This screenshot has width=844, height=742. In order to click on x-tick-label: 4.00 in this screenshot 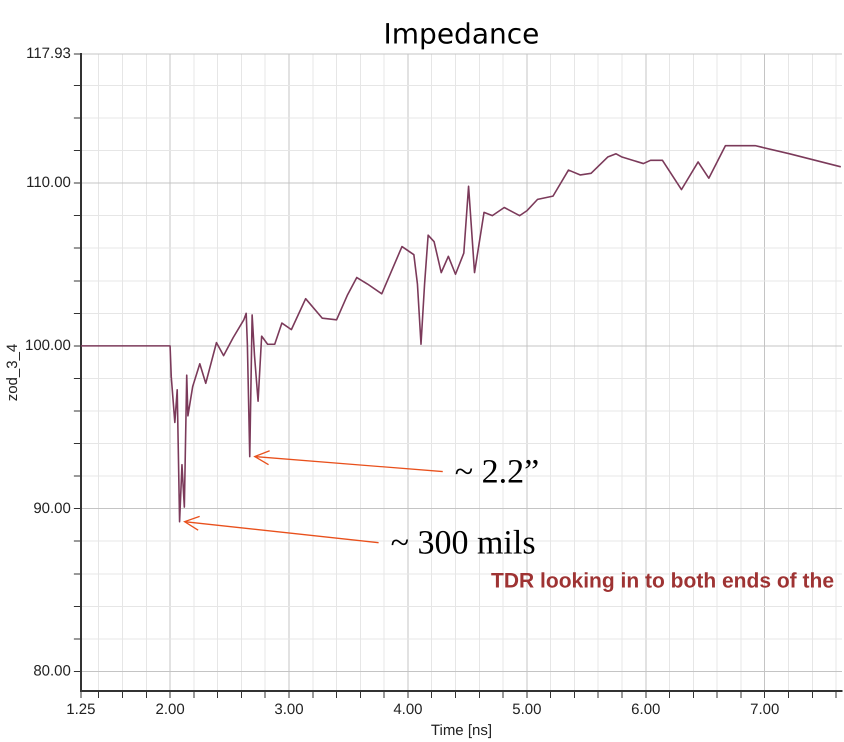, I will do `click(408, 709)`.